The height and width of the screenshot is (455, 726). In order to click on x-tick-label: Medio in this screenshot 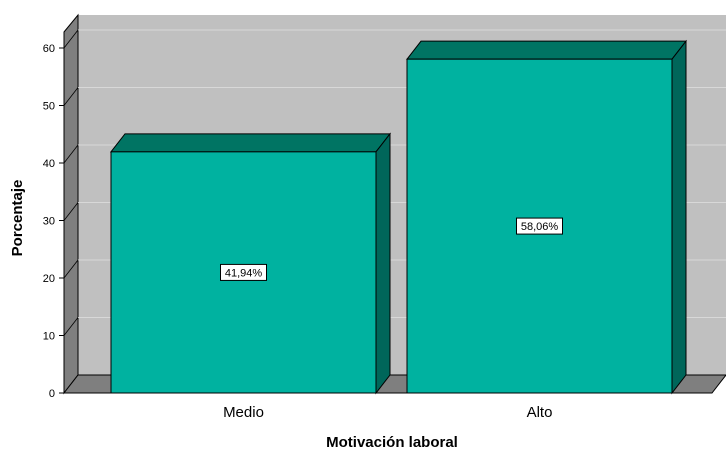, I will do `click(243, 412)`.